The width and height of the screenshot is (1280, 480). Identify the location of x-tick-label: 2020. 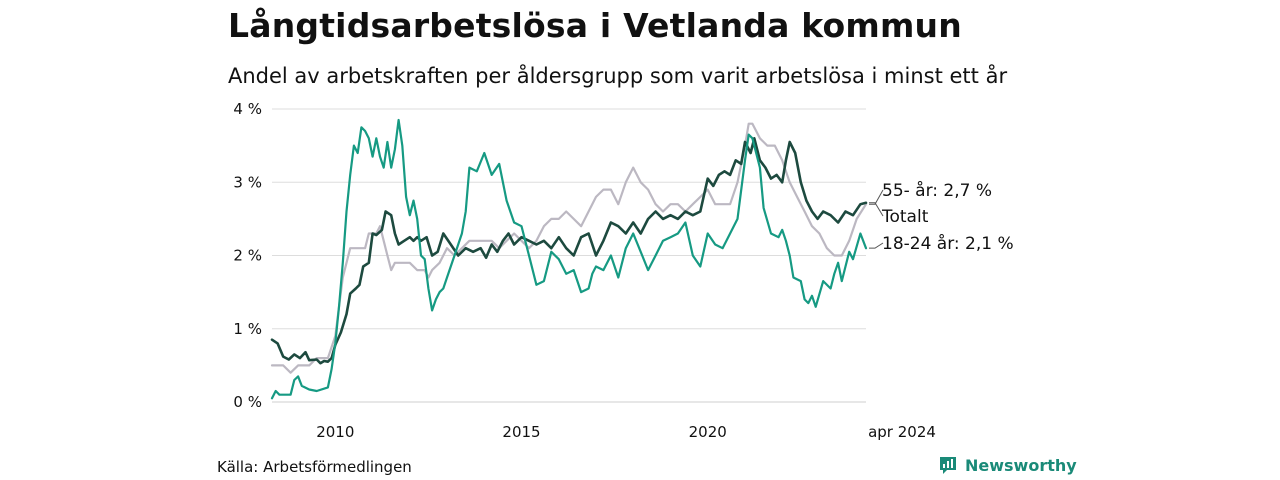
(708, 432).